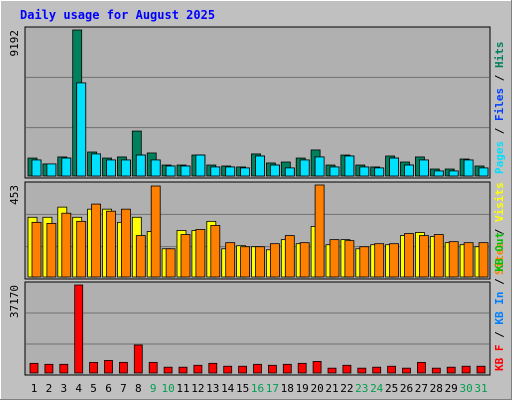  Describe the element at coordinates (499, 308) in the screenshot. I see `legend-entry: KB In` at that location.